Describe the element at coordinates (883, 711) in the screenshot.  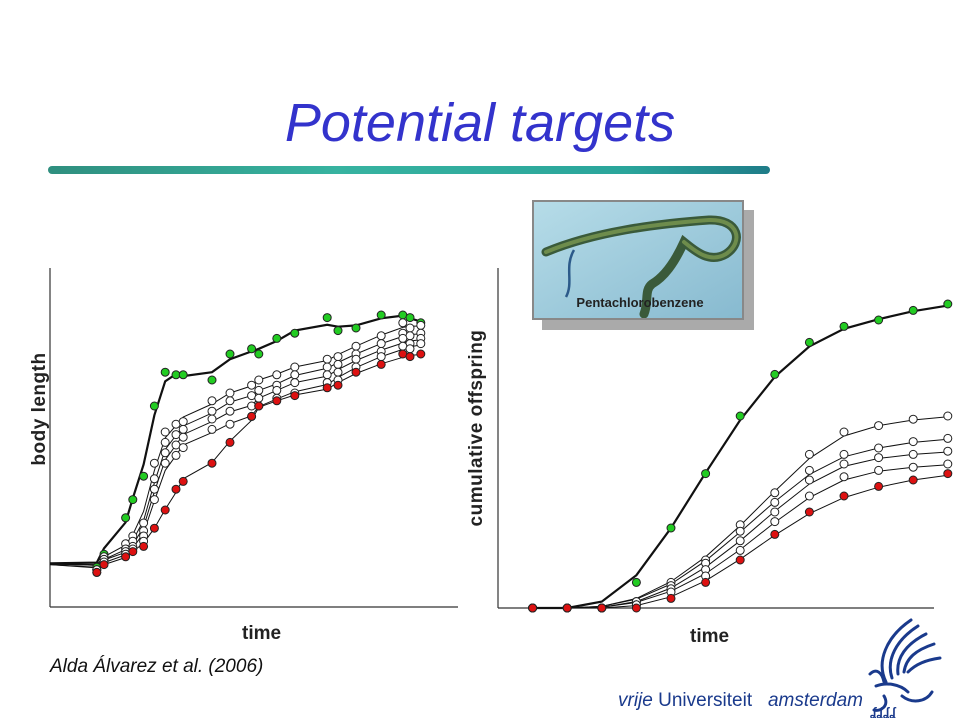
I see `svg-text: ʆʆʆʆ` at that location.